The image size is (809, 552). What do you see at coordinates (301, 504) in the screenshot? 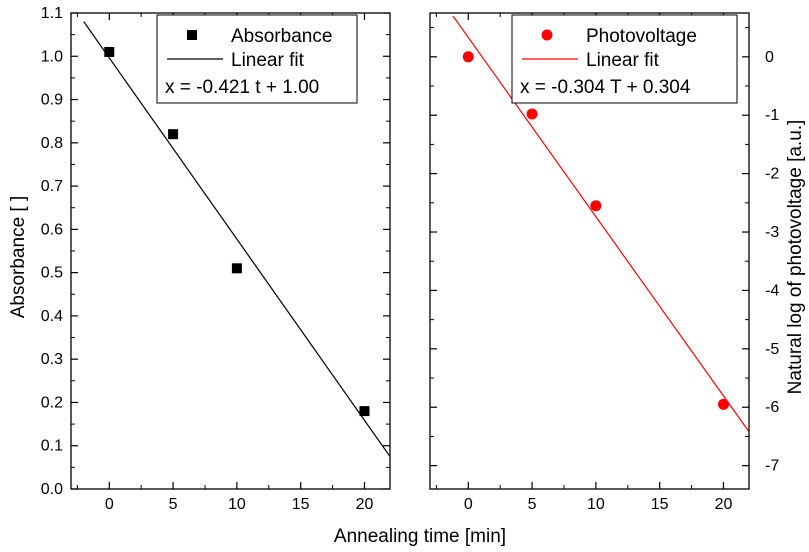
I see `absorbance-x-tick-label: 15` at bounding box center [301, 504].